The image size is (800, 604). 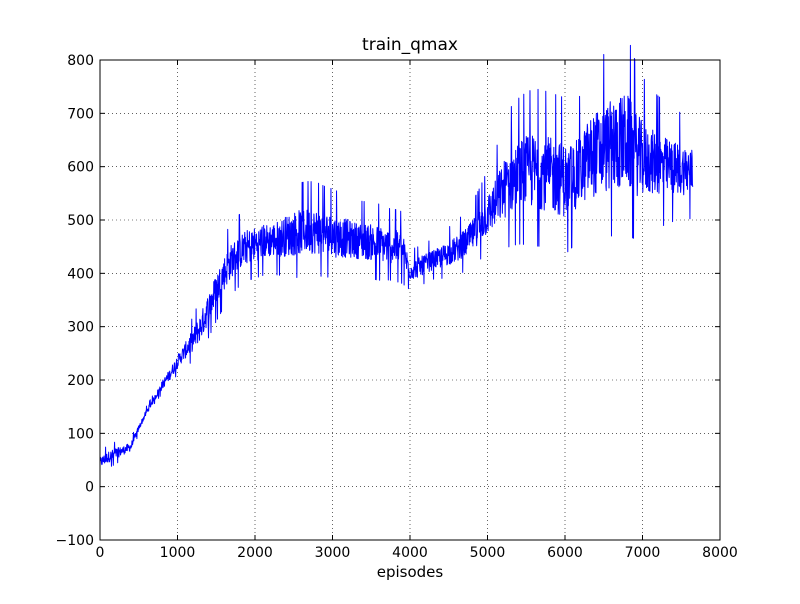 I want to click on x-tick-label: 7000, so click(x=643, y=553).